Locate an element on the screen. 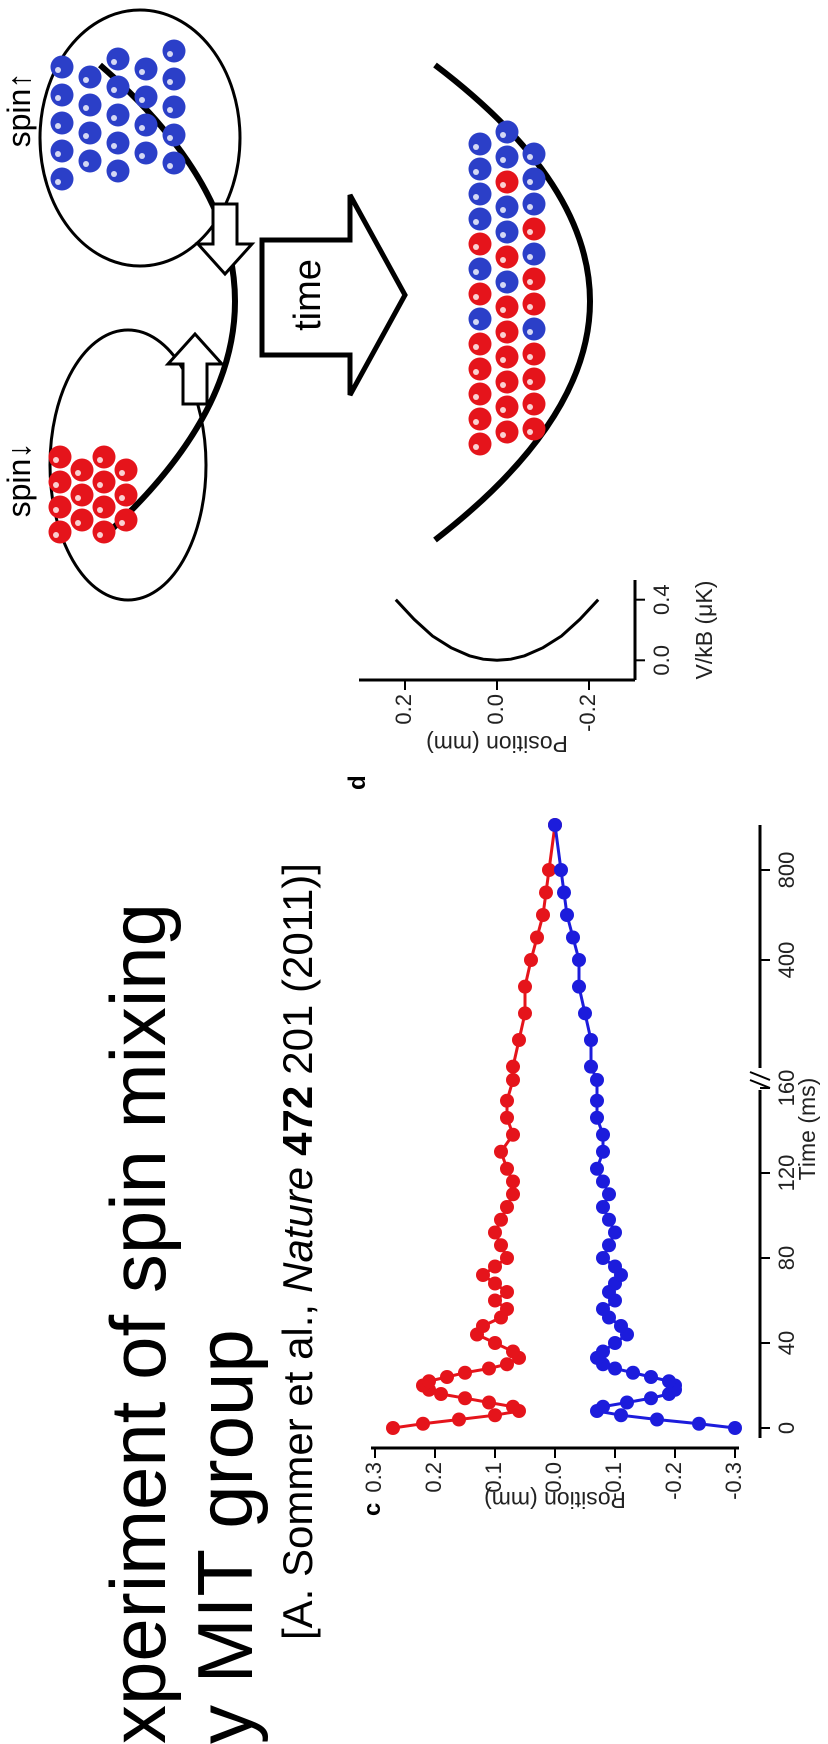 This screenshot has height=1744, width=828. y-axis-label: Position (mm) is located at coordinates (497, 744).